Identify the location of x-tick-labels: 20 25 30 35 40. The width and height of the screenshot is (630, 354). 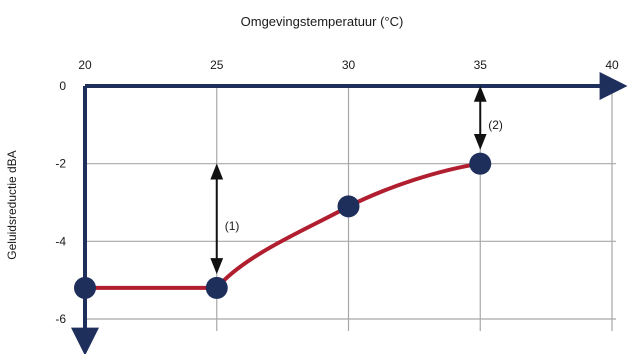
(348, 65).